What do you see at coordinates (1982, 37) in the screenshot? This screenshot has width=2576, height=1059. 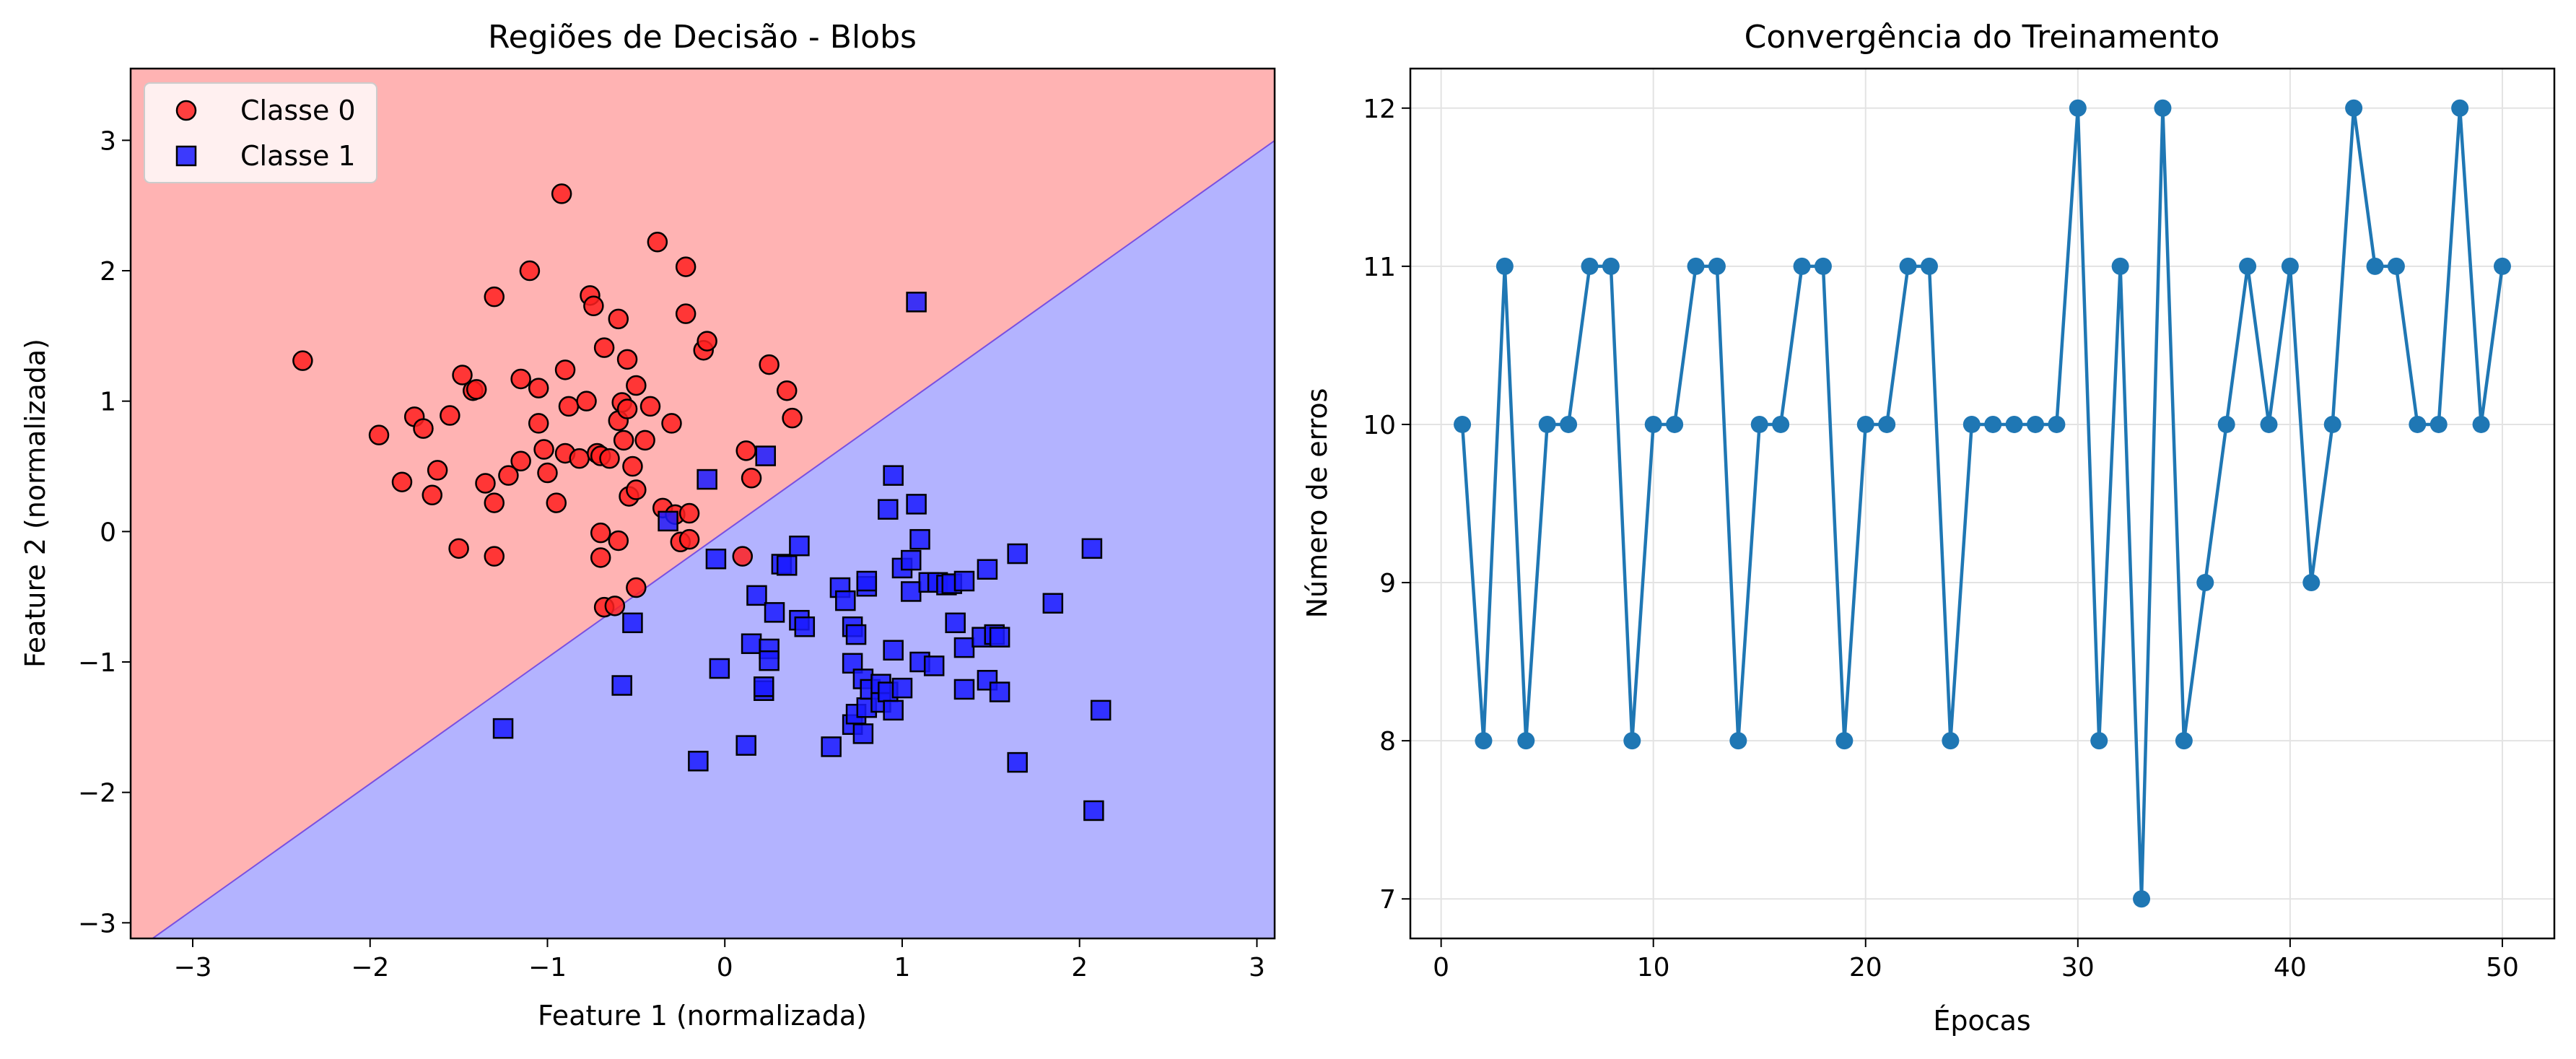 I see `chart2-title: Convergência do Treinamento` at bounding box center [1982, 37].